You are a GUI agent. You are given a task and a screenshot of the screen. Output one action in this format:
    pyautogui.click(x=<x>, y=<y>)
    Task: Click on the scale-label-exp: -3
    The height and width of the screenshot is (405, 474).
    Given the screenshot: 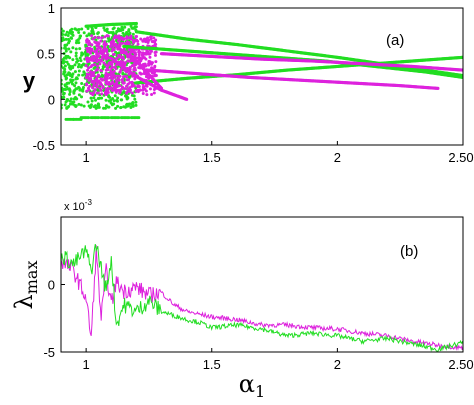 What is the action you would take?
    pyautogui.click(x=89, y=202)
    